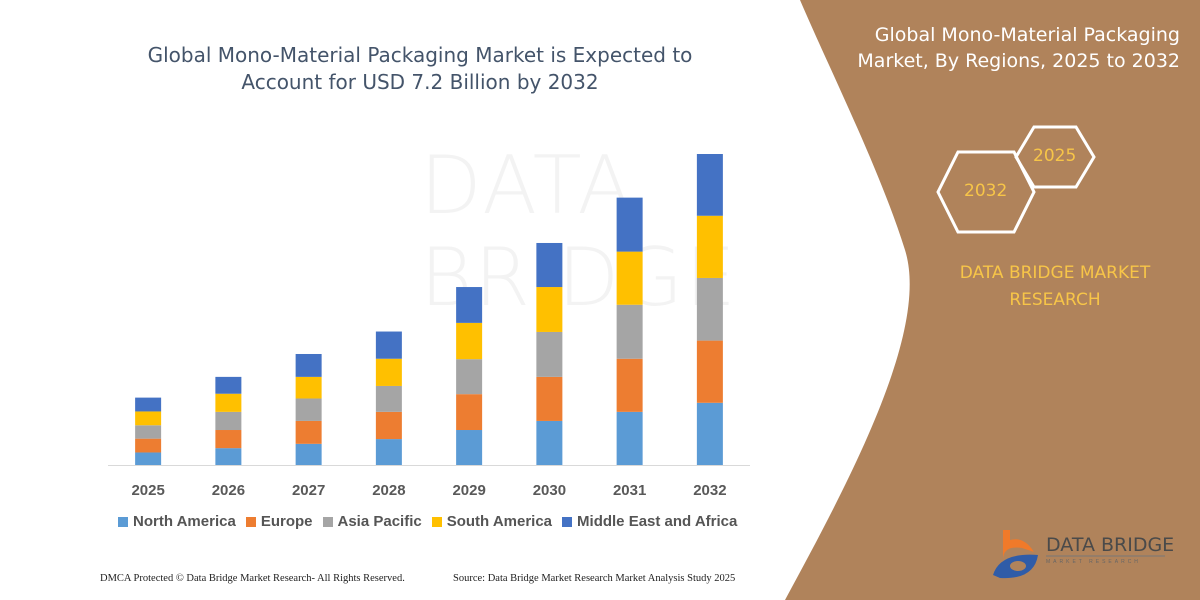 The width and height of the screenshot is (1200, 600). I want to click on right-title-line-1: Global Mono-Material Packaging, so click(1027, 35).